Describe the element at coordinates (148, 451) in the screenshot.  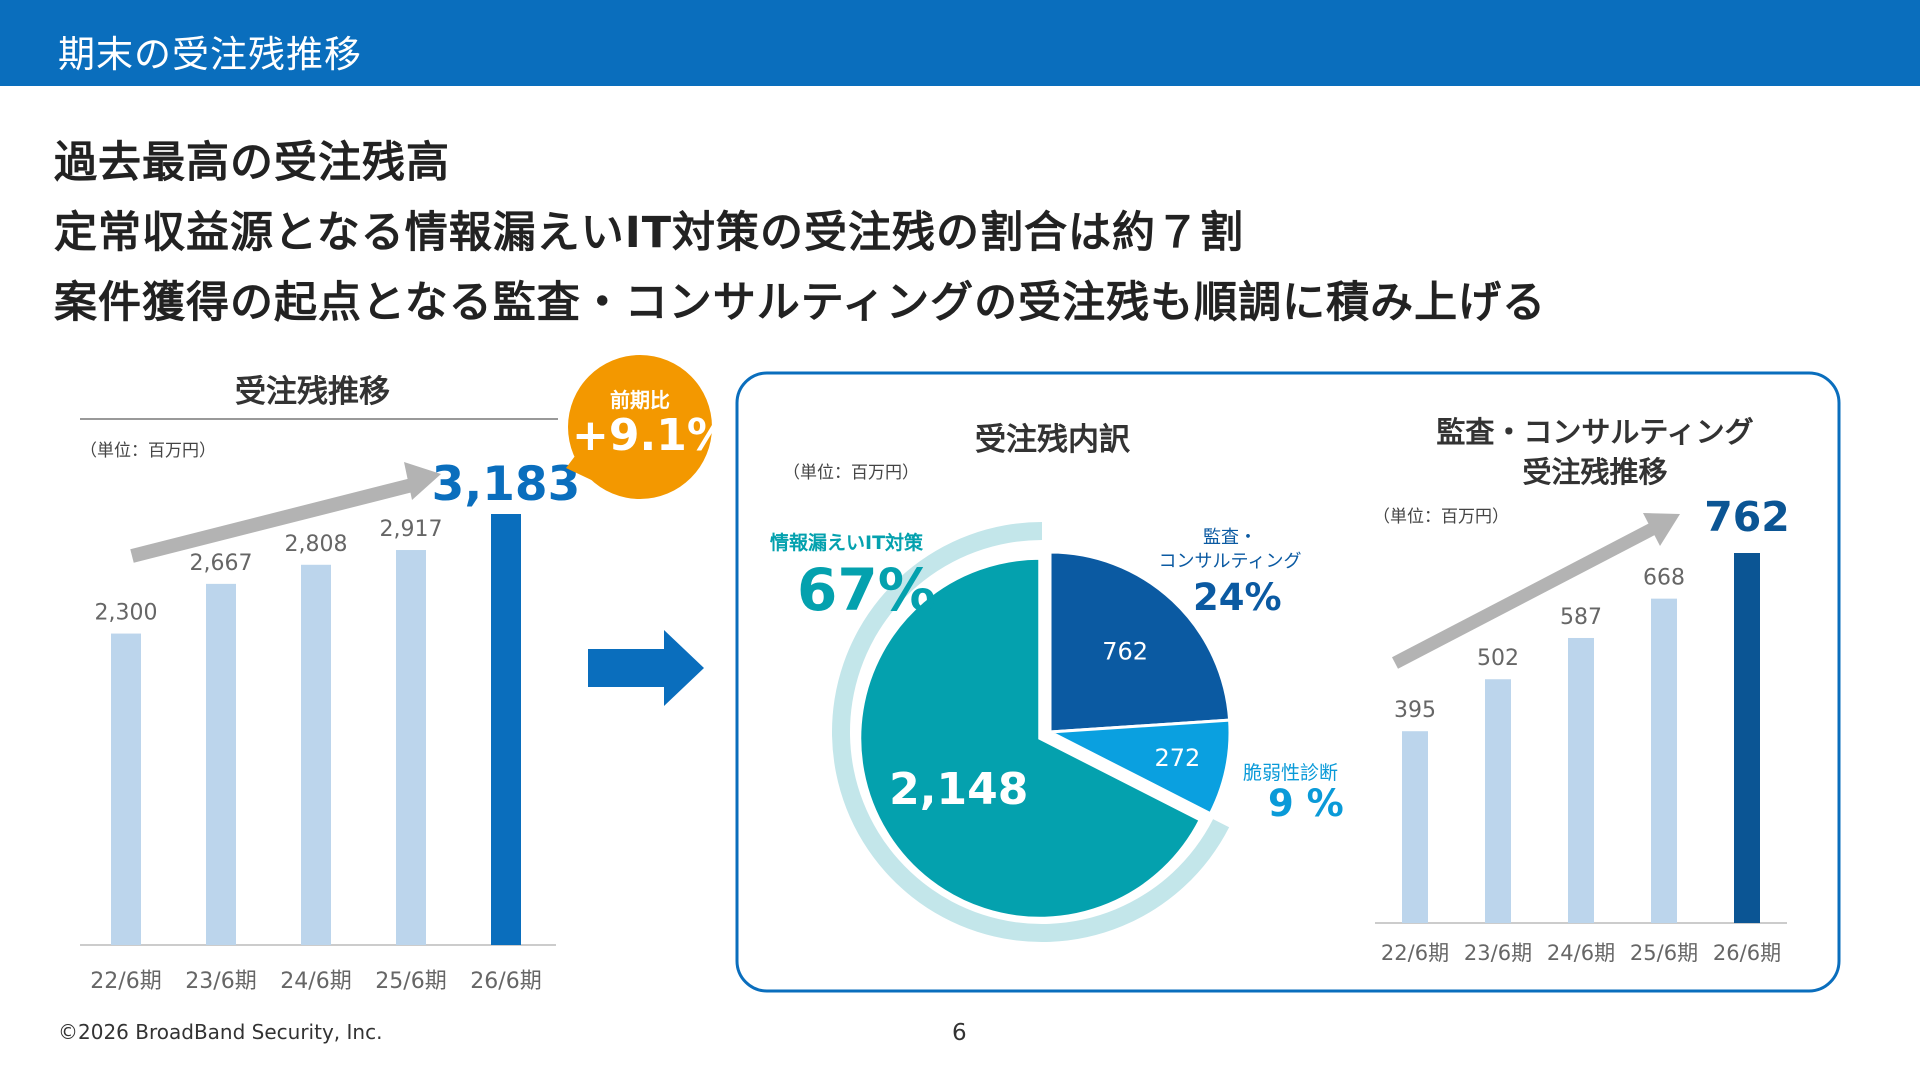
I see `left-chart-unit: （単位：百万円）` at that location.